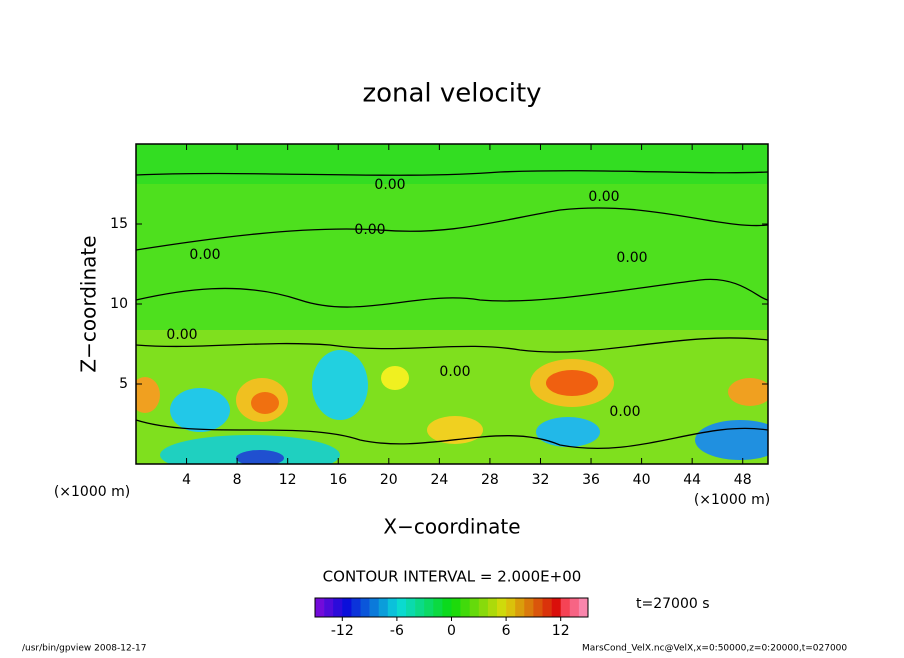  Describe the element at coordinates (743, 480) in the screenshot. I see `x-tick-label: 48` at that location.